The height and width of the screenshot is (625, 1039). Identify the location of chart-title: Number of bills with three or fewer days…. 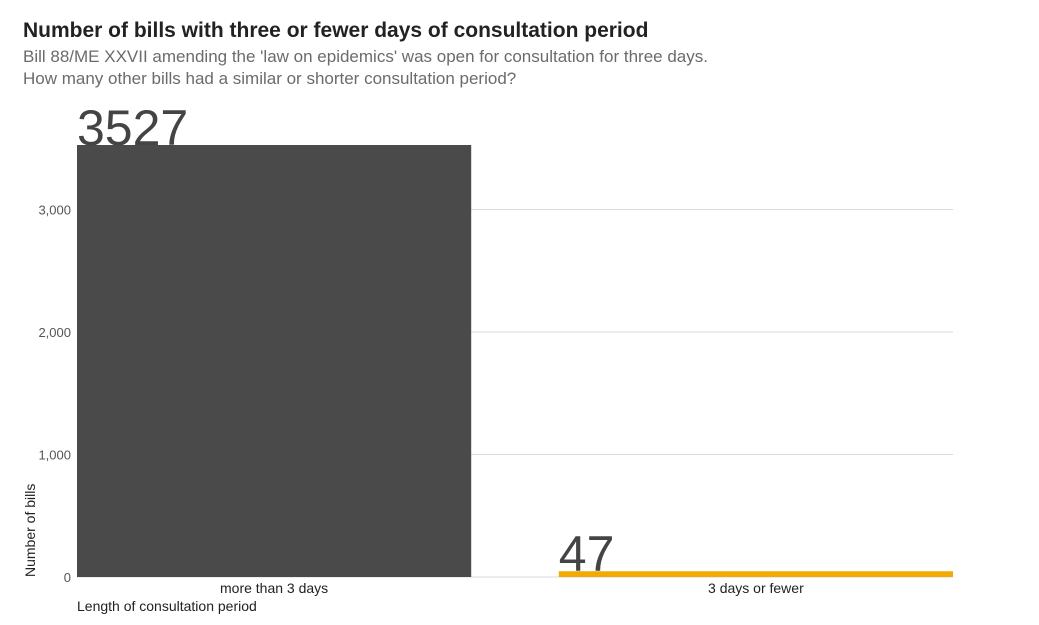
(335, 30).